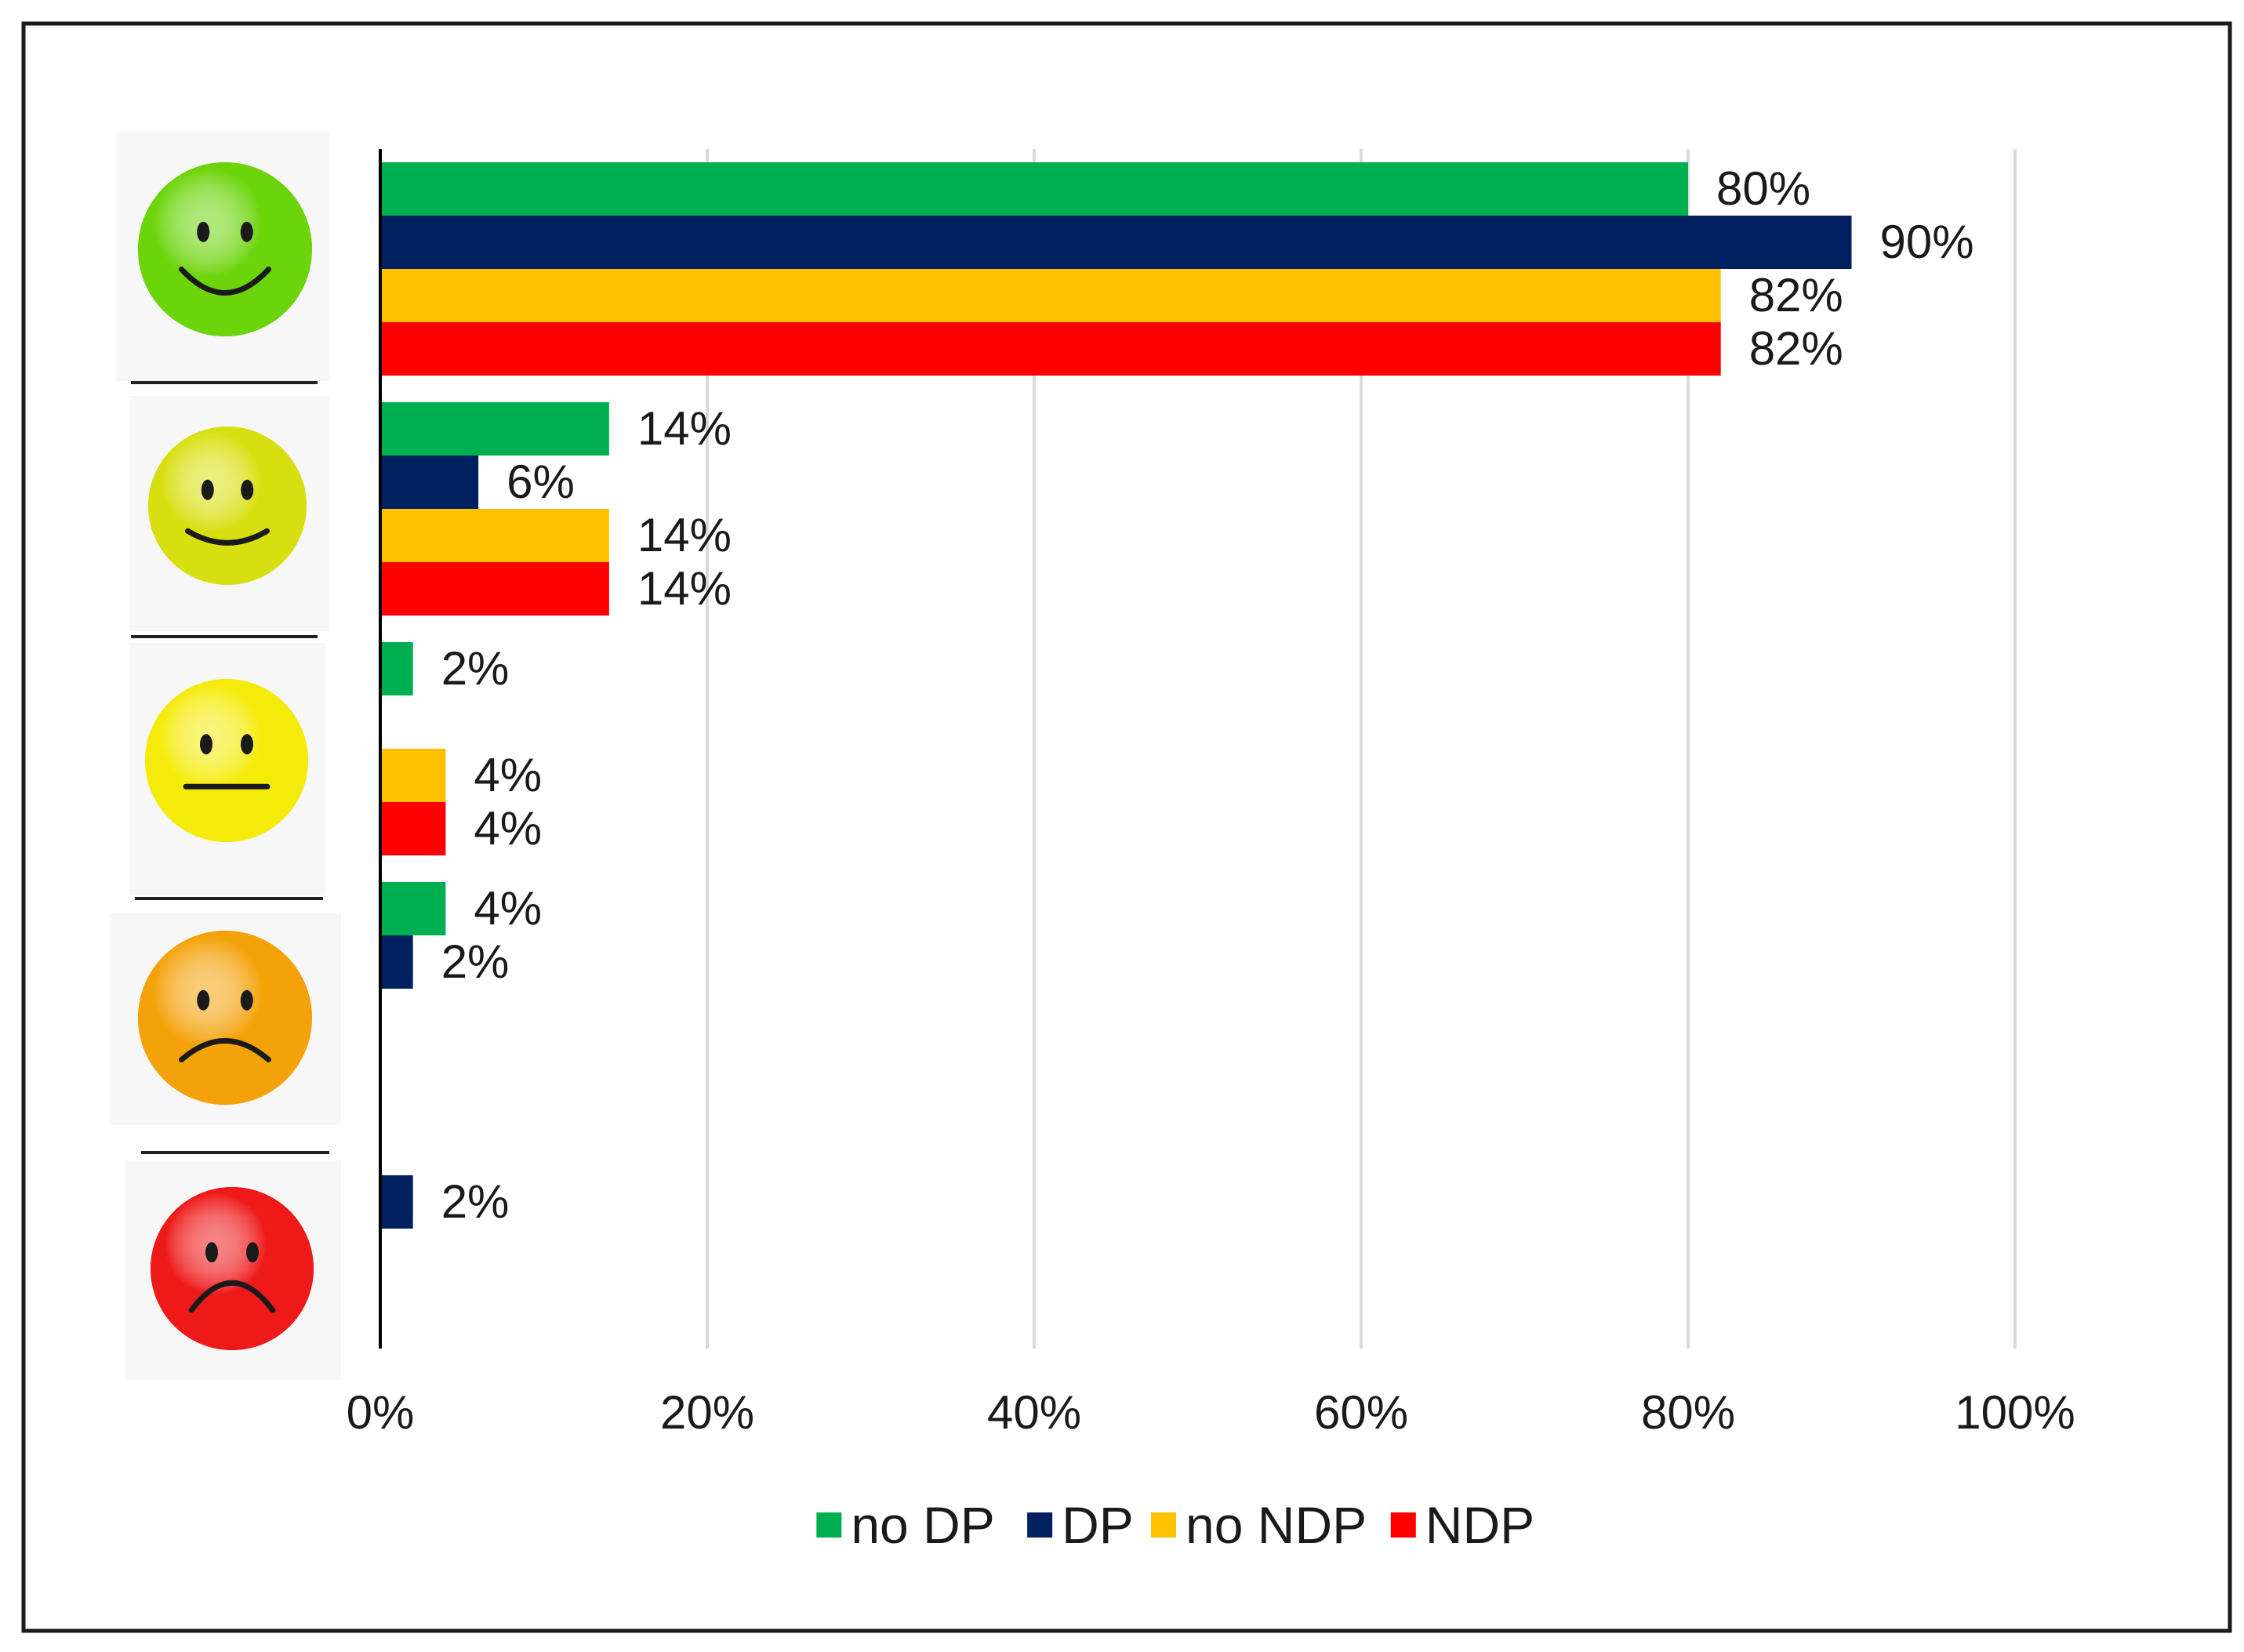 This screenshot has height=1652, width=2244. I want to click on legend: no DP DP no NDP NDP, so click(1175, 1525).